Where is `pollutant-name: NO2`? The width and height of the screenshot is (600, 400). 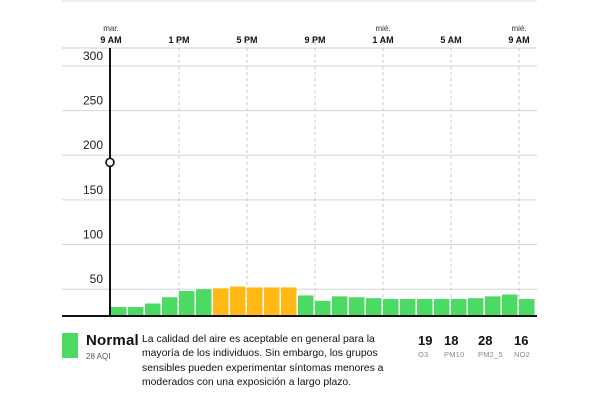
pollutant-name: NO2 is located at coordinates (522, 354).